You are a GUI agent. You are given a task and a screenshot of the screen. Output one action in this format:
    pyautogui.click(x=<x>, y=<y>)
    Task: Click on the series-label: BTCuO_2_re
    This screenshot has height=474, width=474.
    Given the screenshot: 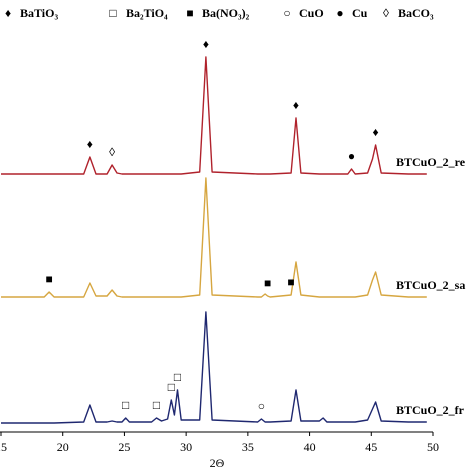 What is the action you would take?
    pyautogui.click(x=431, y=162)
    